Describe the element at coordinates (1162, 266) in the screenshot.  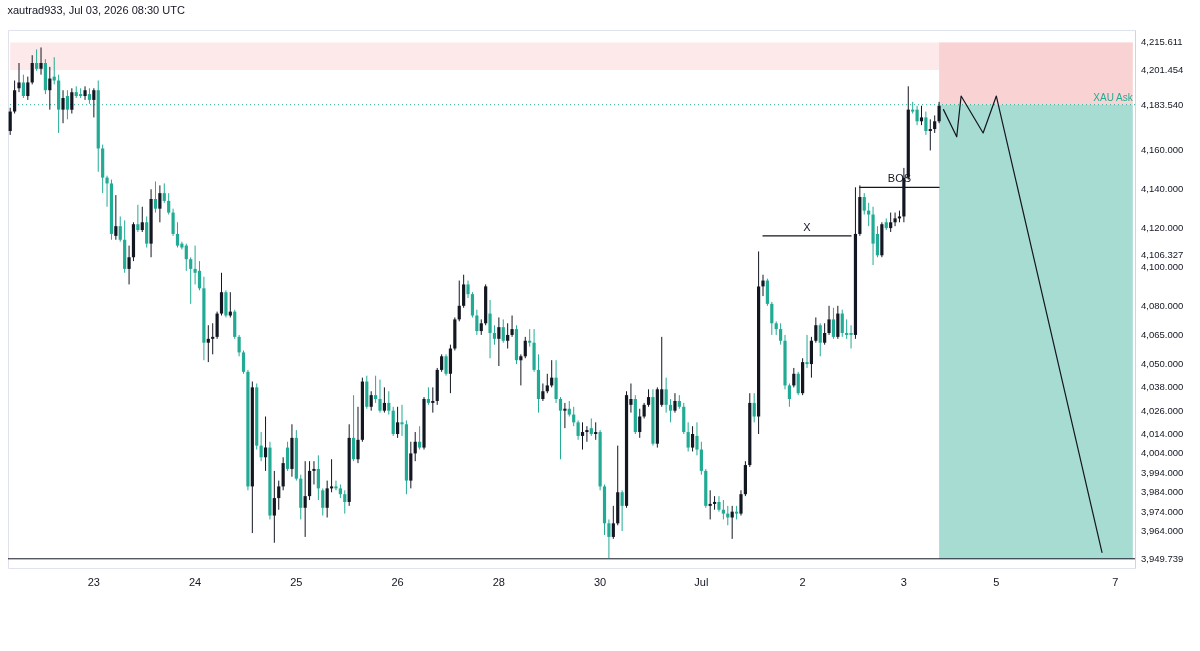
I see `y-tick-label: 4,100.000` at that location.